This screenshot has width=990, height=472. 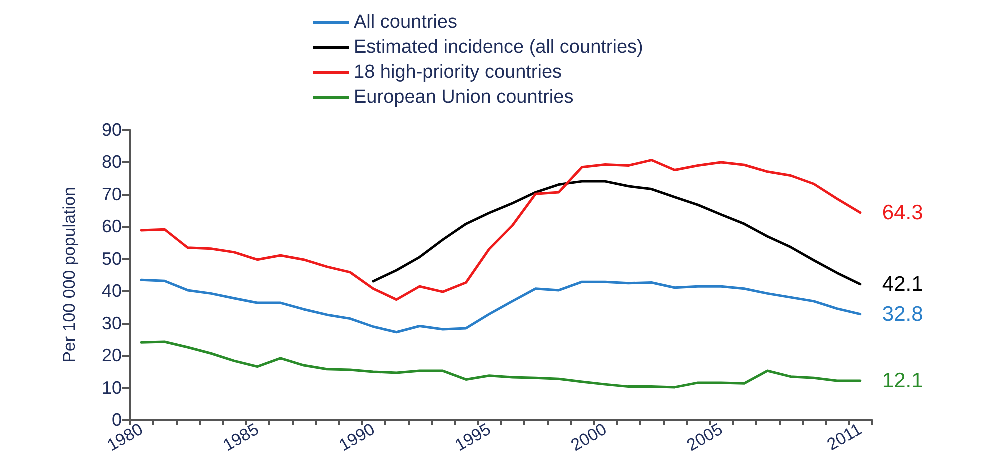 What do you see at coordinates (112, 162) in the screenshot?
I see `y-tick-label: 80` at bounding box center [112, 162].